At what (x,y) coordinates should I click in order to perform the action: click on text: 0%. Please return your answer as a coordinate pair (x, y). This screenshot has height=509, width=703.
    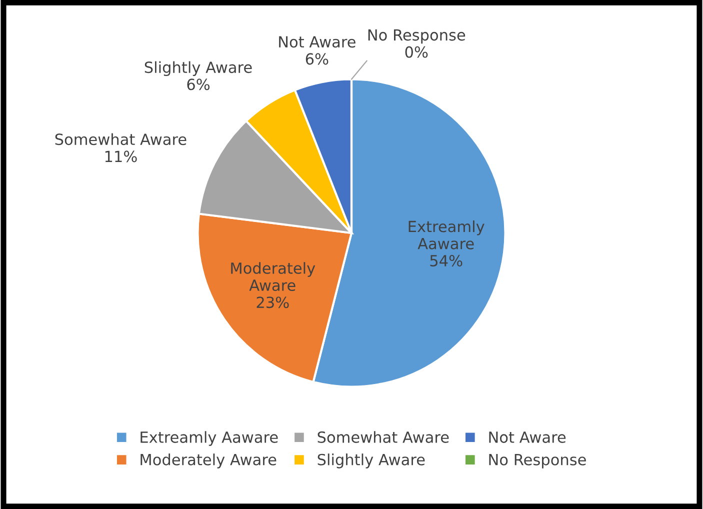
    Looking at the image, I should click on (416, 52).